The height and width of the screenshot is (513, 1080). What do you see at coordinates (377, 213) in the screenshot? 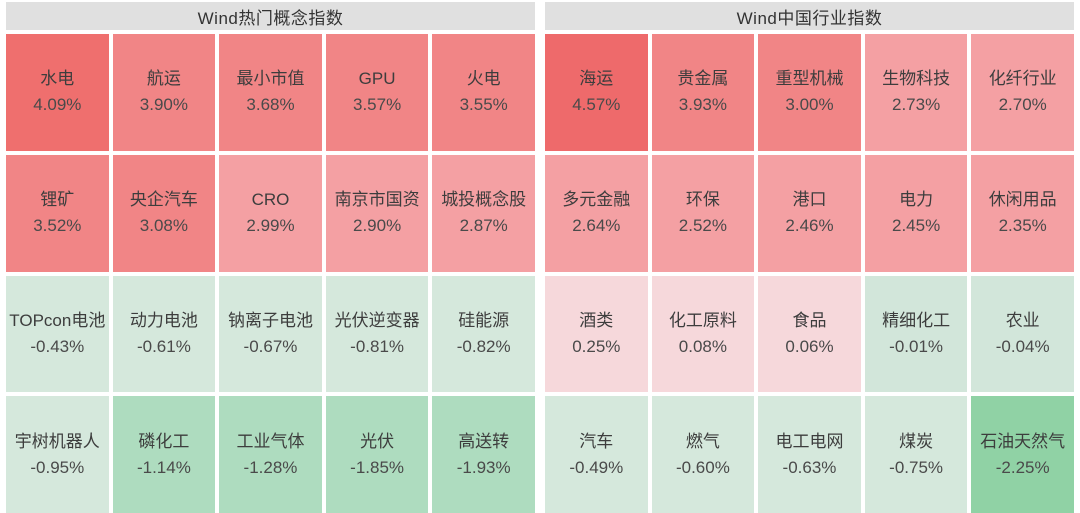
I see `heatmap-tile: 南京市国资 2.90%` at bounding box center [377, 213].